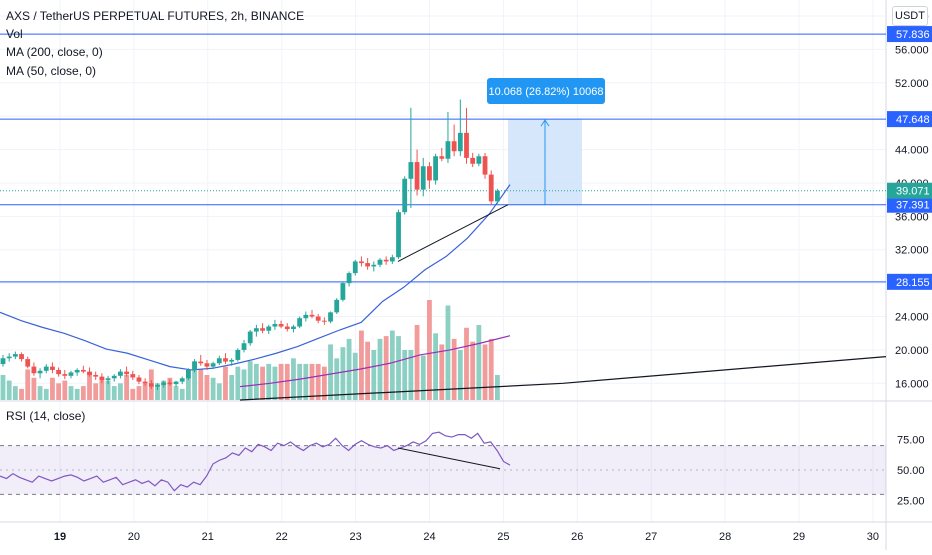  I want to click on legend-ma50: MA (50, close, 0), so click(51, 71).